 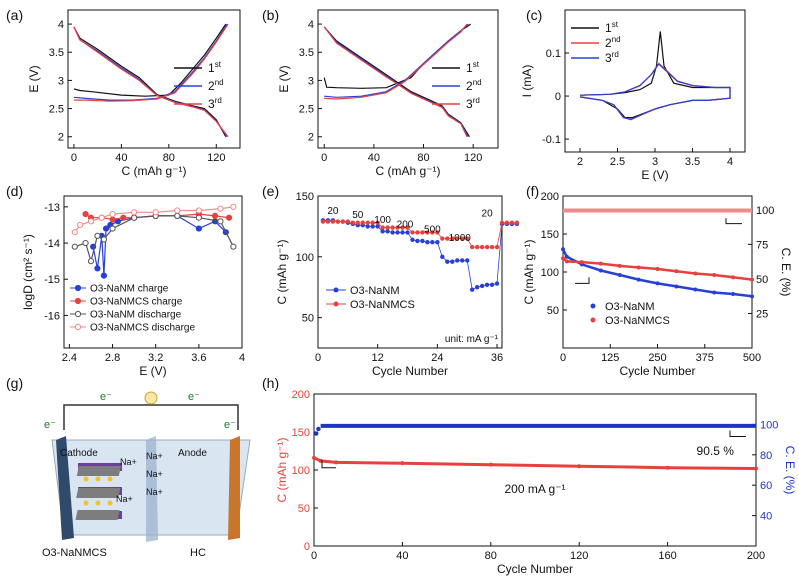 What do you see at coordinates (534, 489) in the screenshot?
I see `rate-annotation: 200 mA g⁻¹` at bounding box center [534, 489].